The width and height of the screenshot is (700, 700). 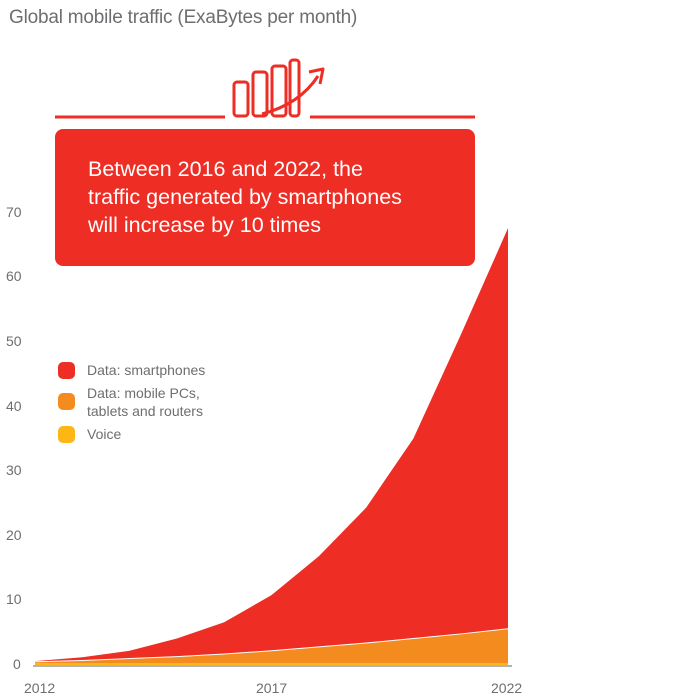 I want to click on area-voice, so click(x=271, y=664).